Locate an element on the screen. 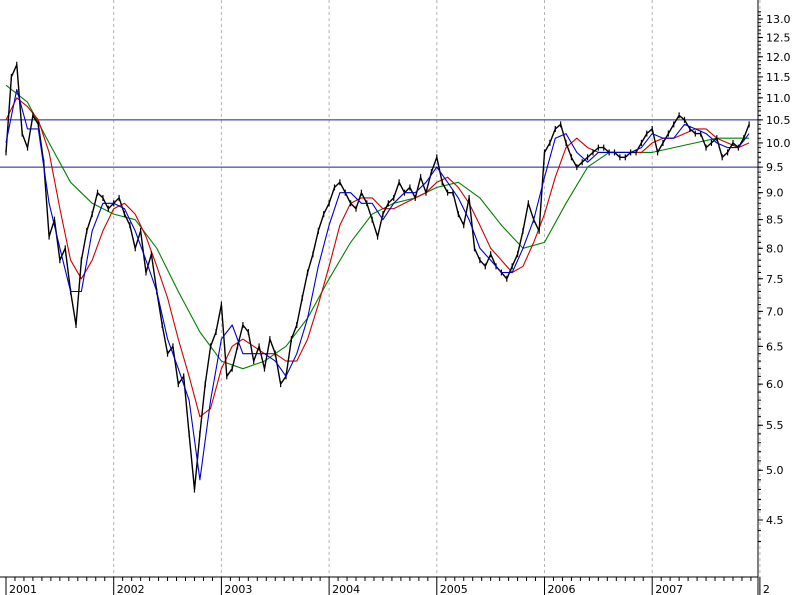 This screenshot has height=595, width=806. y-tick-label: 7.0 is located at coordinates (775, 311).